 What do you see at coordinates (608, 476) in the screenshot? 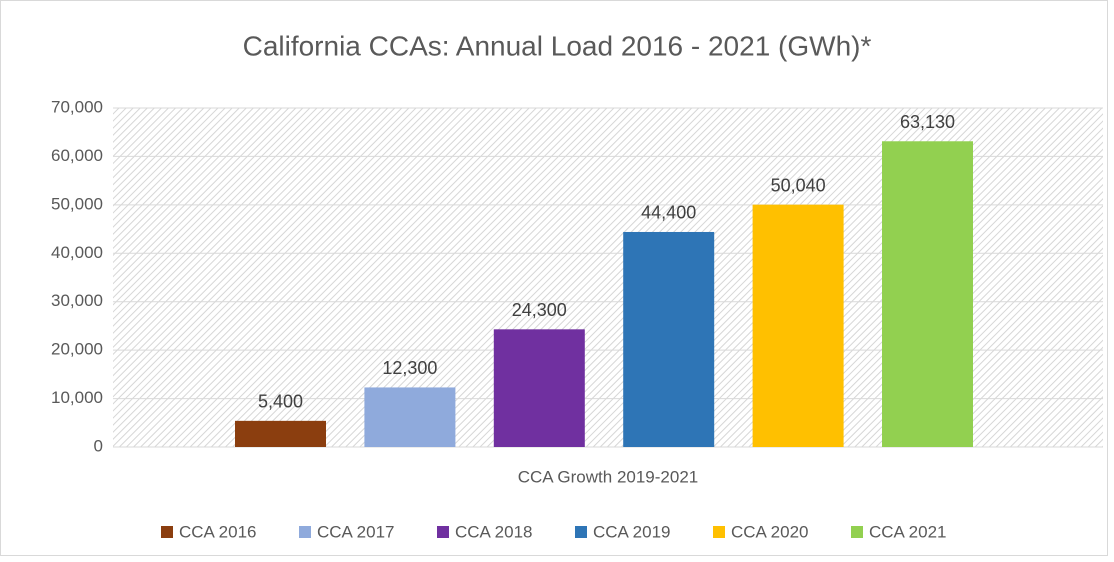
I see `x-tick-label: CCA Growth 2019-2021` at bounding box center [608, 476].